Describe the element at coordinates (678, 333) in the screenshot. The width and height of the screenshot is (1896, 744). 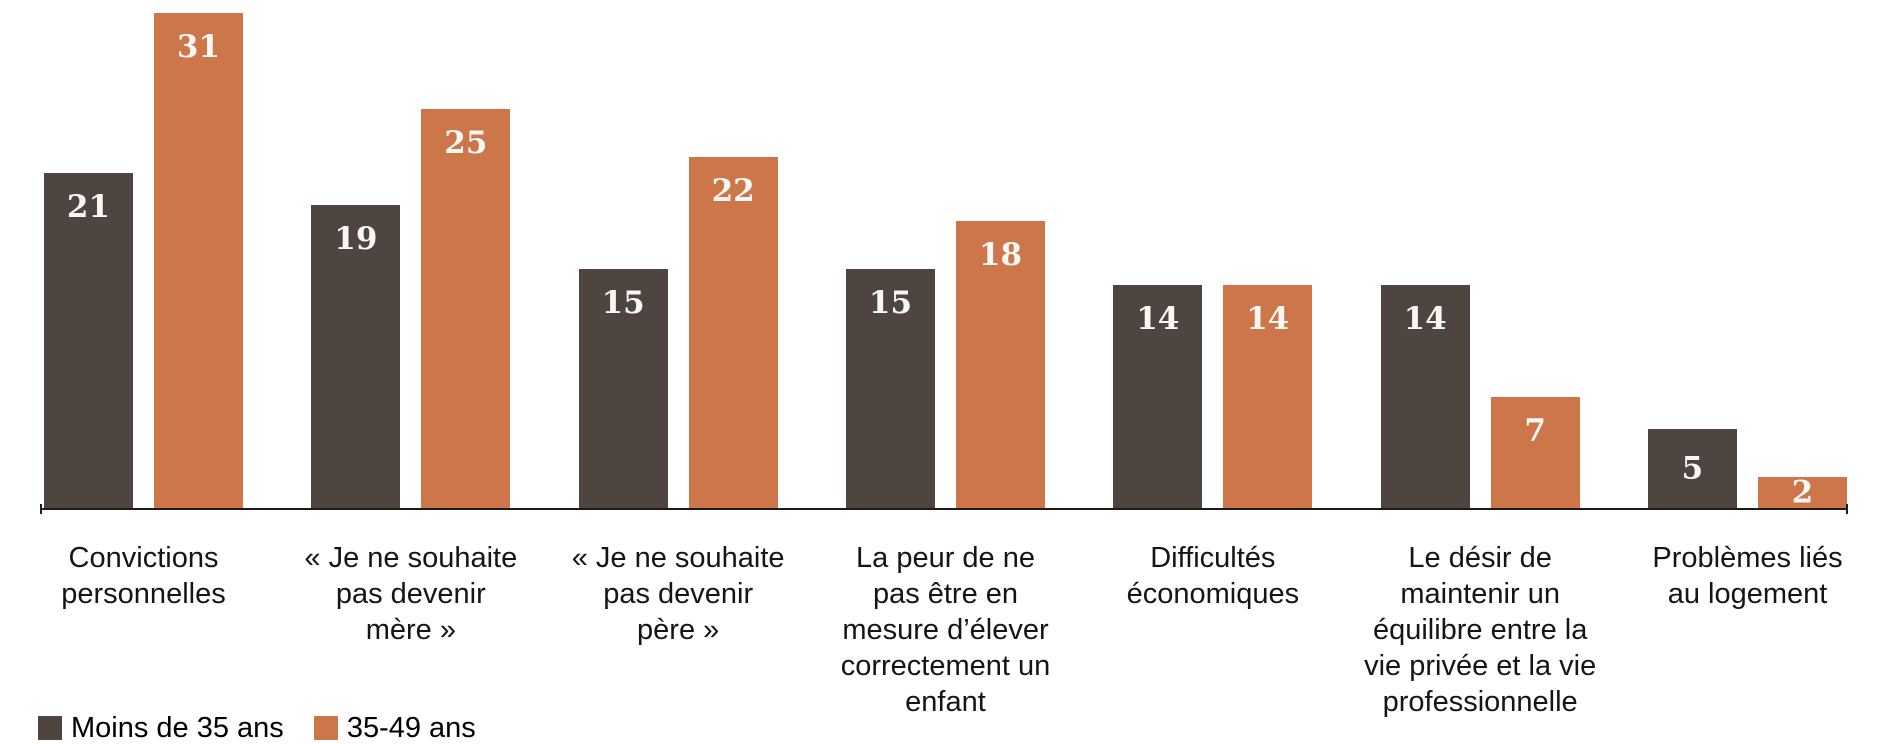
I see `bar-group-3: 15 22` at that location.